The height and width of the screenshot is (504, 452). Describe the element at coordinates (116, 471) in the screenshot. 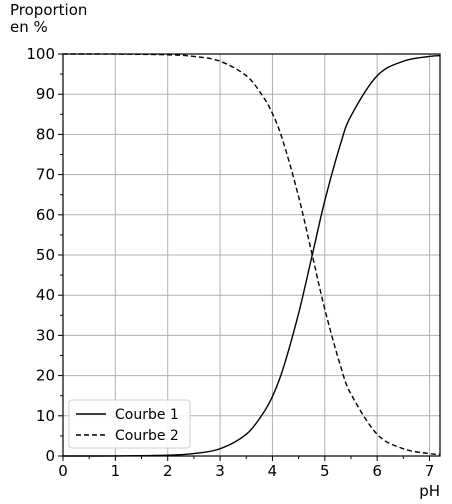

I see `x-tick-label: 1` at that location.